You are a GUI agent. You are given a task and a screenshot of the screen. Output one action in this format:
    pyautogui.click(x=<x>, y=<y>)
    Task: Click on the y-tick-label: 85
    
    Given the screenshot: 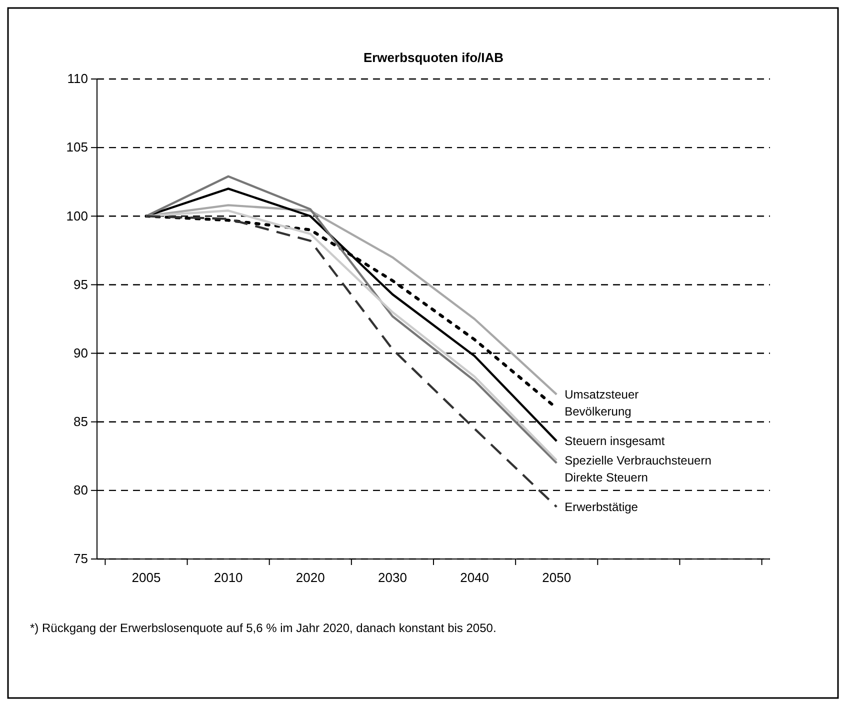 What is the action you would take?
    pyautogui.click(x=81, y=422)
    